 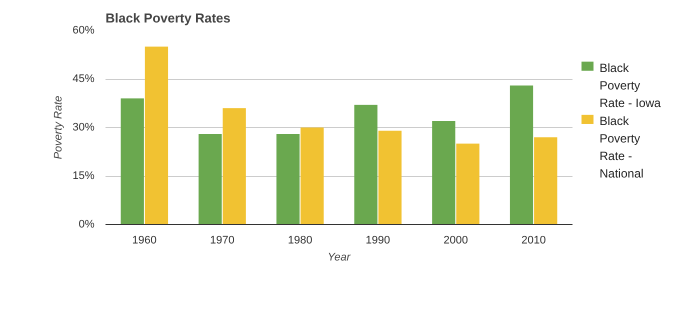 I want to click on x-axis-title: Year, so click(x=340, y=258).